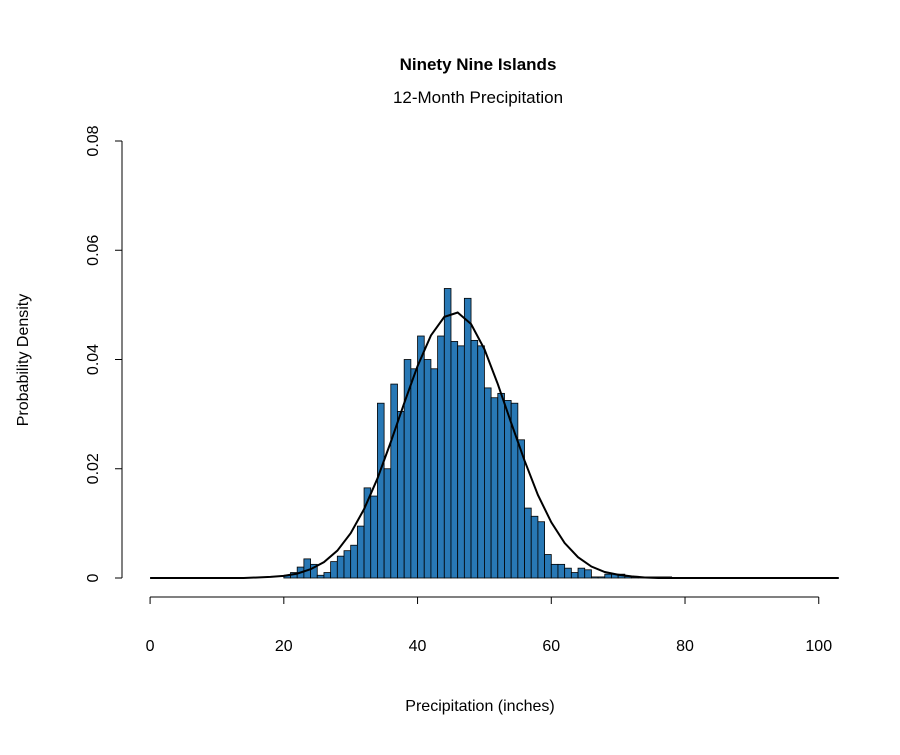 This screenshot has height=755, width=900. I want to click on y-axis-label: Probability Density, so click(23, 360).